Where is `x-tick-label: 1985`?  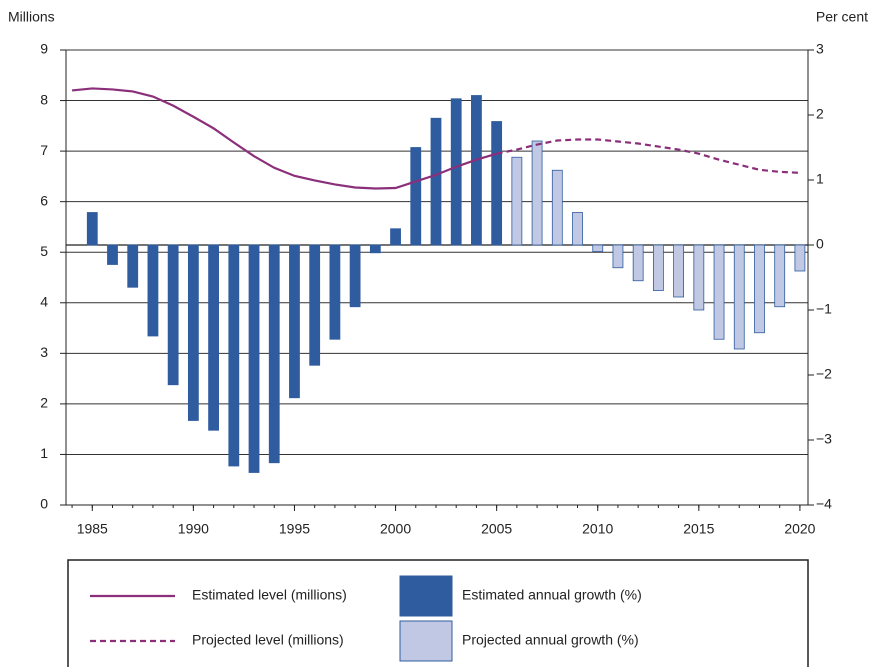 x-tick-label: 1985 is located at coordinates (92, 529).